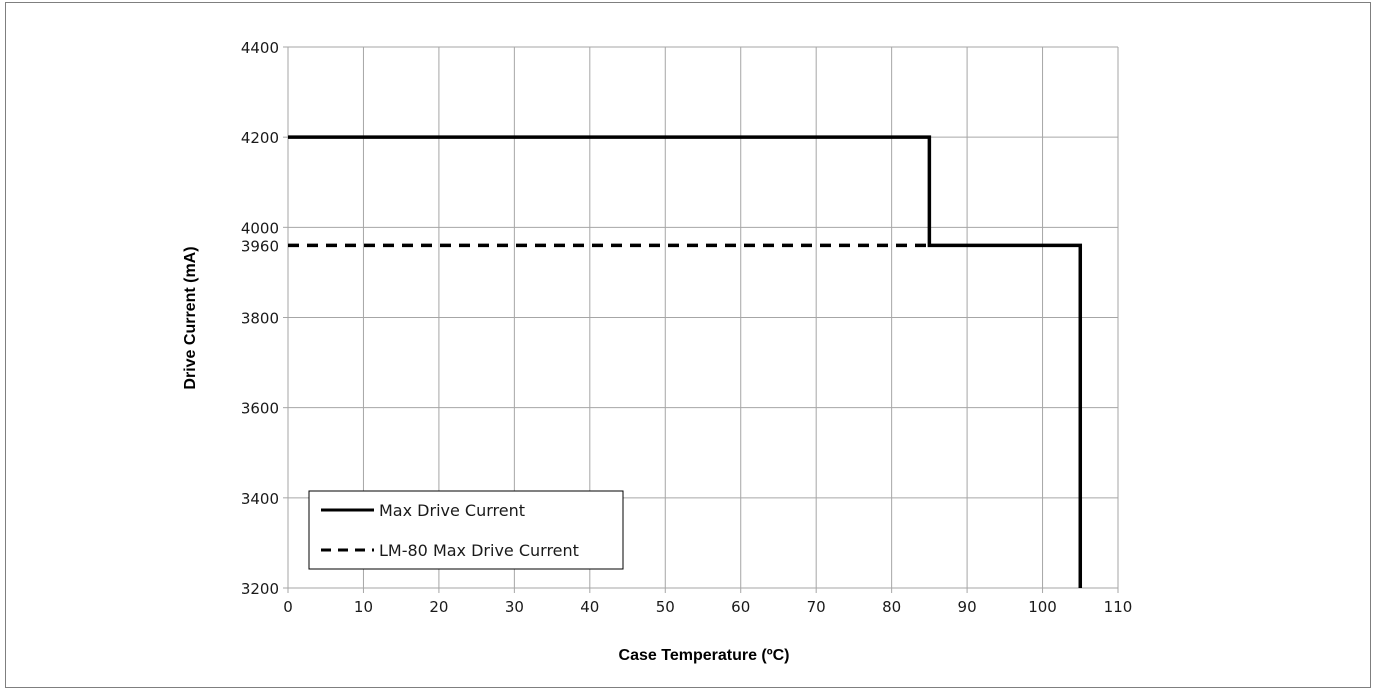  I want to click on x-tick-label: 70, so click(816, 607).